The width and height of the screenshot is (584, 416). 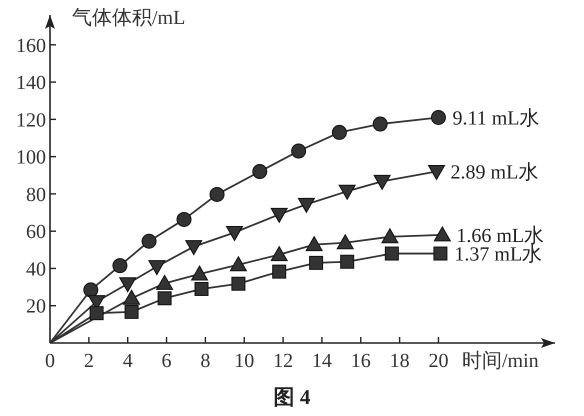 I want to click on x-tick-label: 18, so click(x=400, y=361).